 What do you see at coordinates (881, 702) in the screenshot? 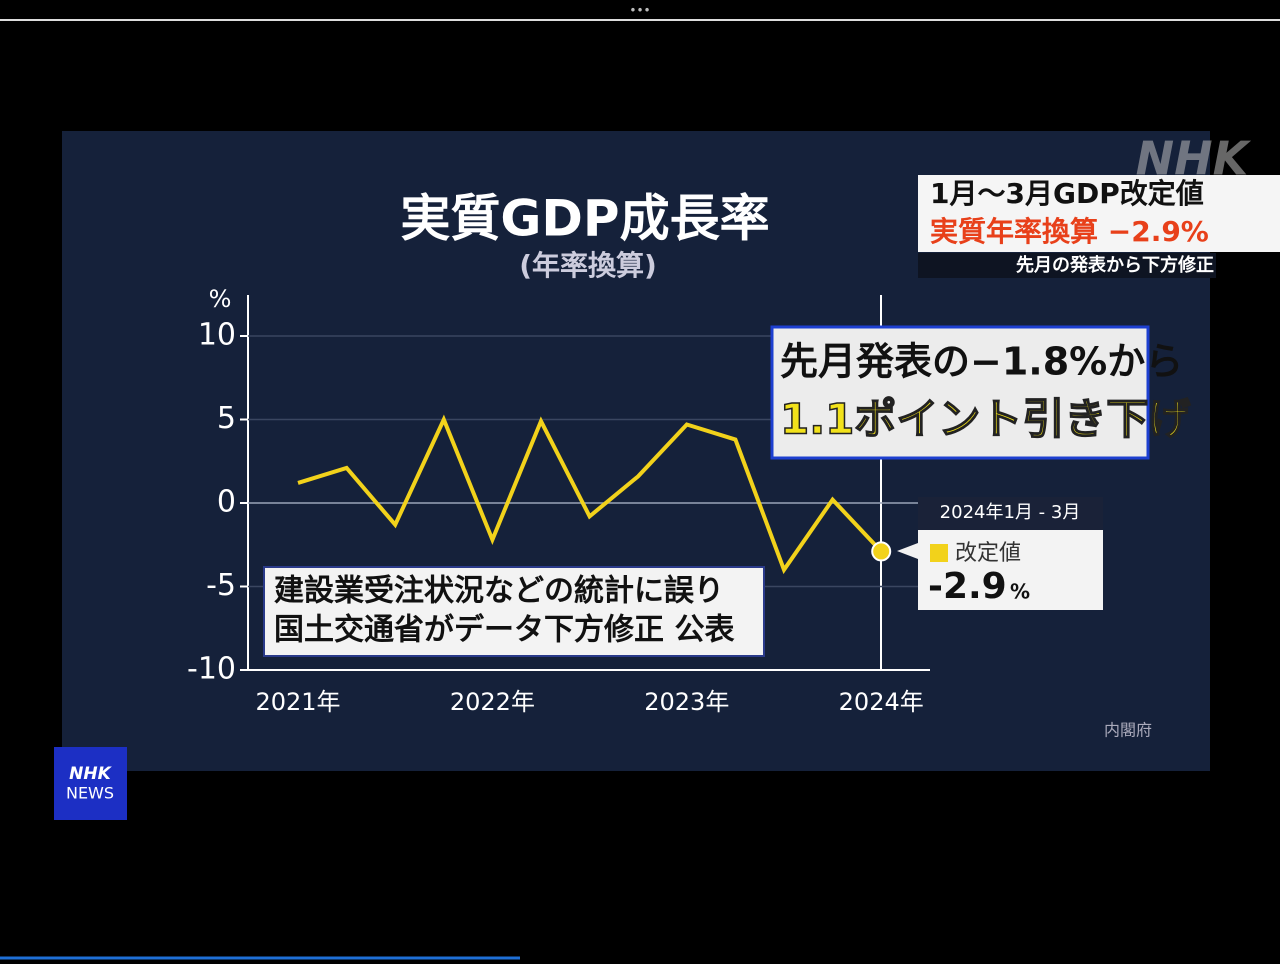
I see `x-tick-label: 2024年` at bounding box center [881, 702].